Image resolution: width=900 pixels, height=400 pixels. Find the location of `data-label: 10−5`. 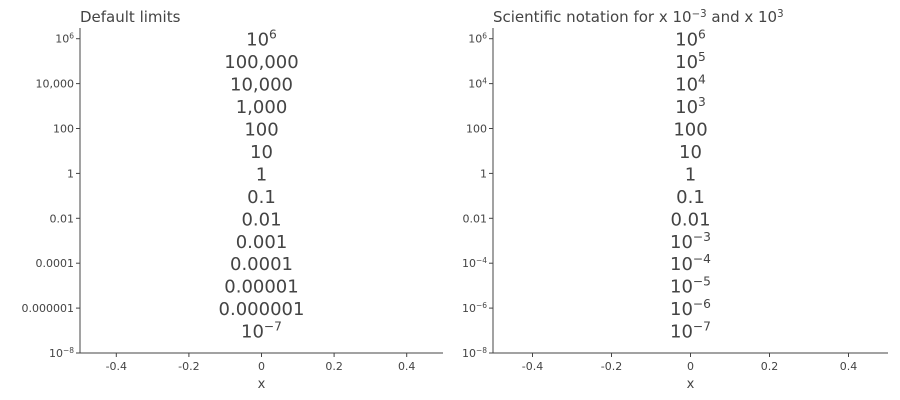

data-label: 10−5 is located at coordinates (690, 286).